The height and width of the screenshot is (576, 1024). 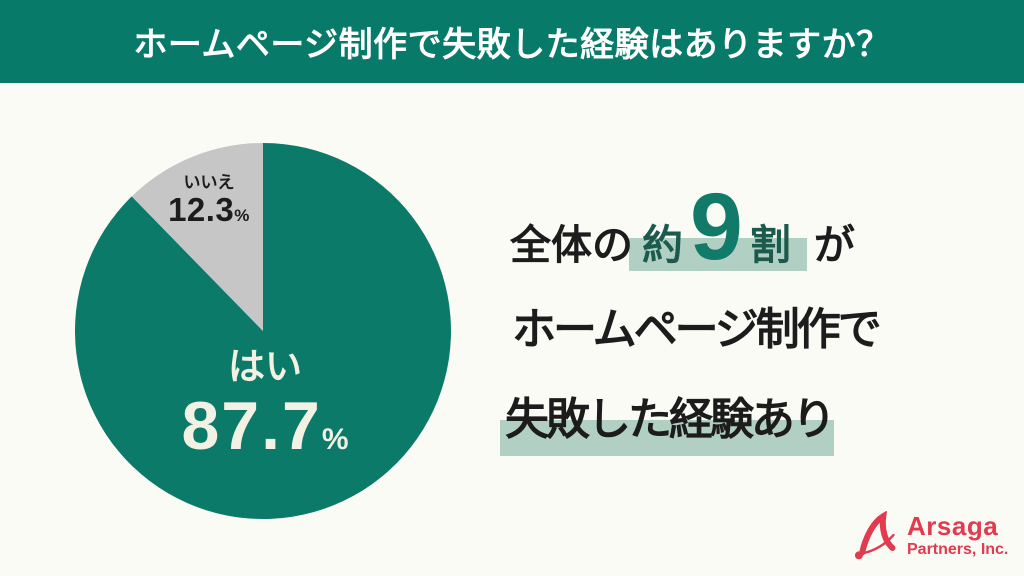 I want to click on logo-text: Arsaga Partners, Inc., so click(x=957, y=536).